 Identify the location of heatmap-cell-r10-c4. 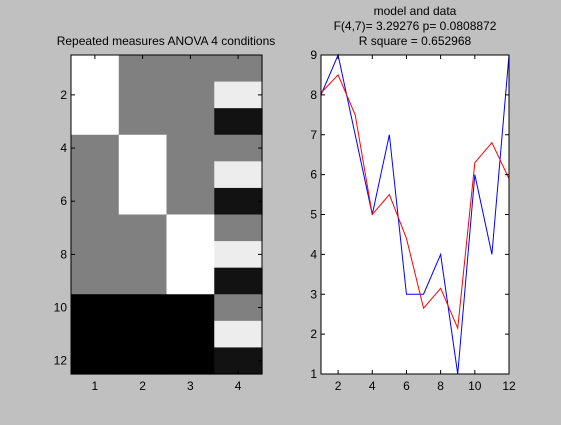
(238, 308).